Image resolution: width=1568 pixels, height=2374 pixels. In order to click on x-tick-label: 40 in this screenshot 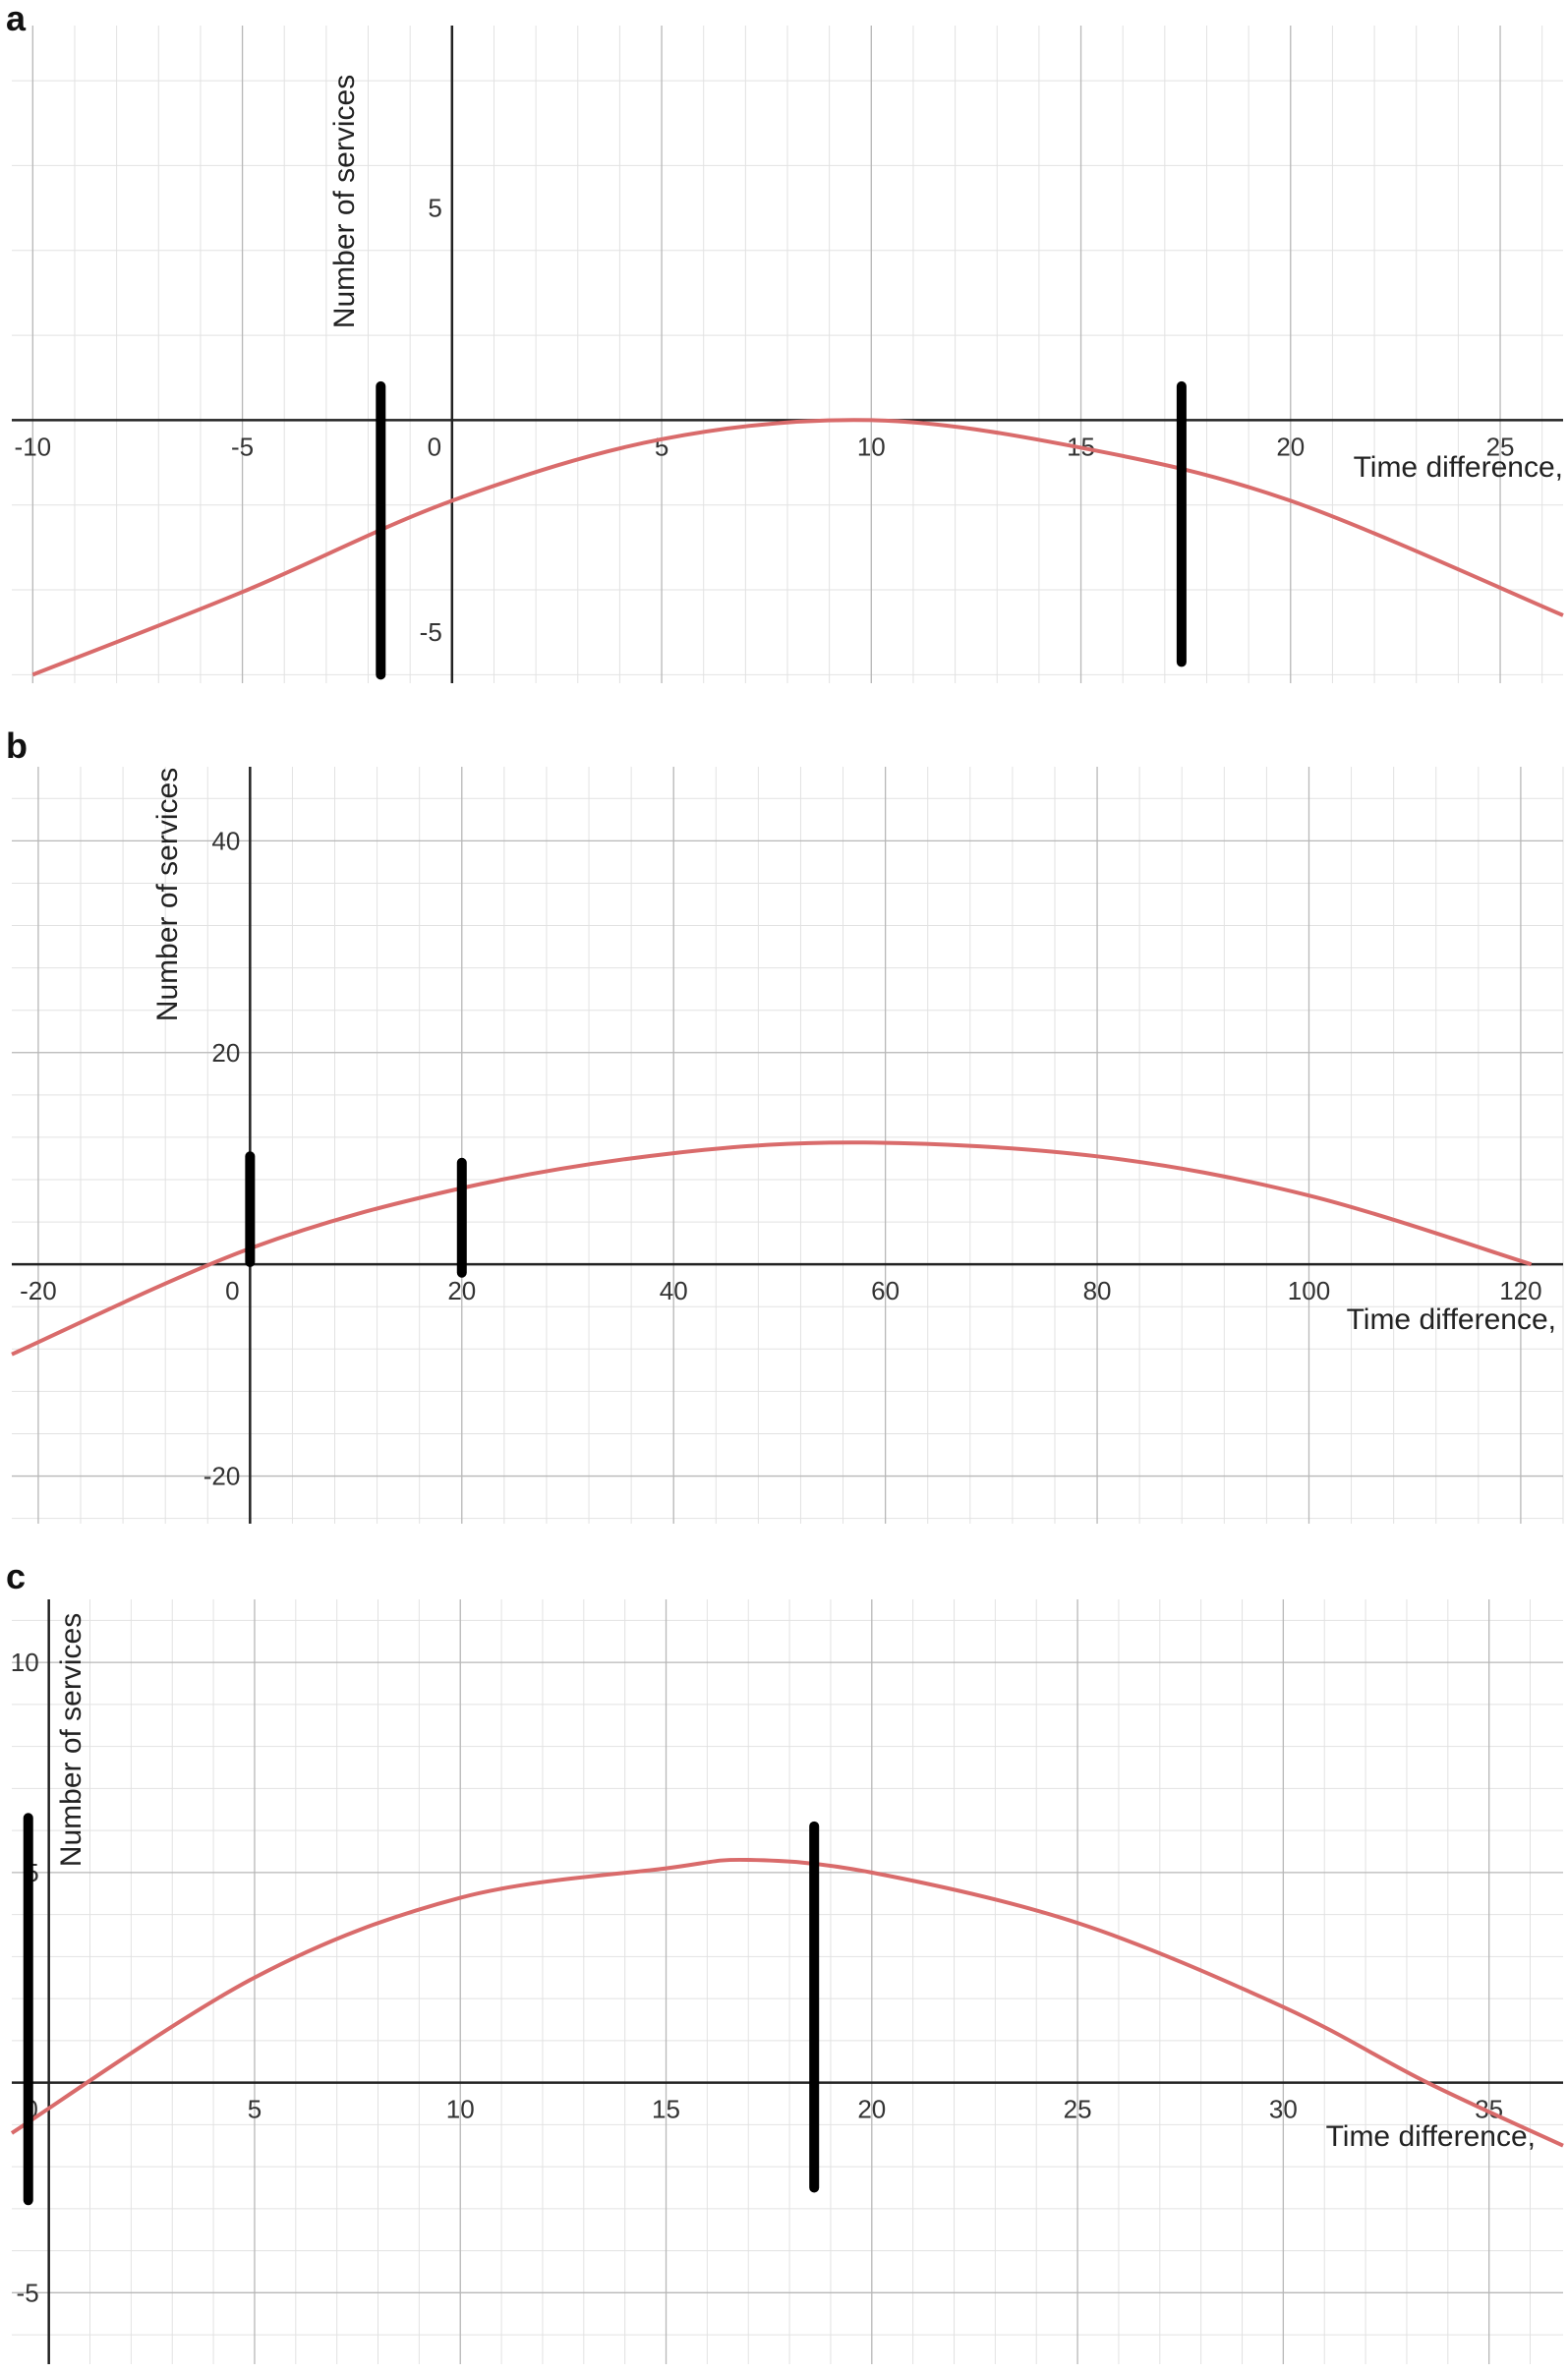, I will do `click(674, 1290)`.